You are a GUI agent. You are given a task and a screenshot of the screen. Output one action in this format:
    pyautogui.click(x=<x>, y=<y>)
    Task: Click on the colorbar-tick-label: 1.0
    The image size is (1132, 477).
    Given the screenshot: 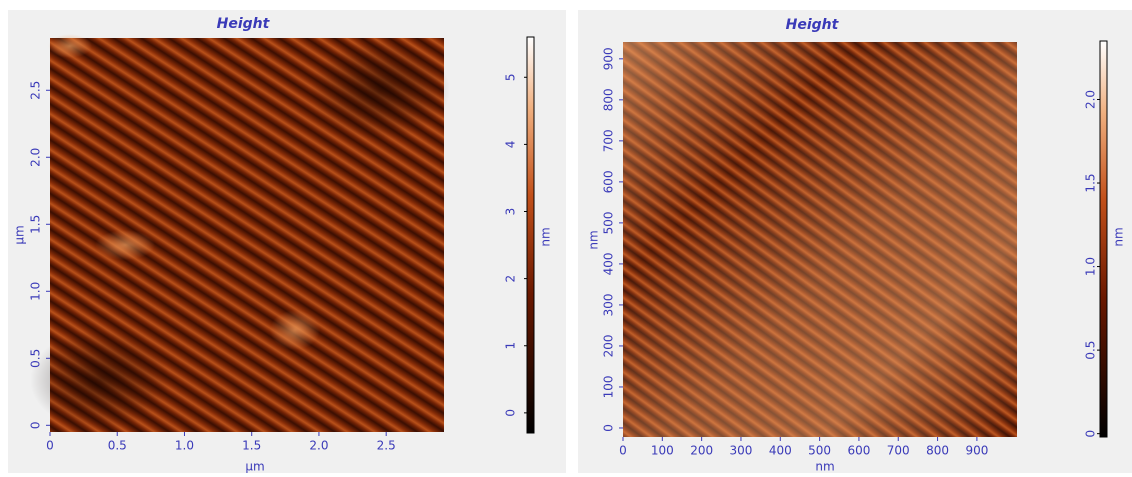 What is the action you would take?
    pyautogui.click(x=1091, y=266)
    